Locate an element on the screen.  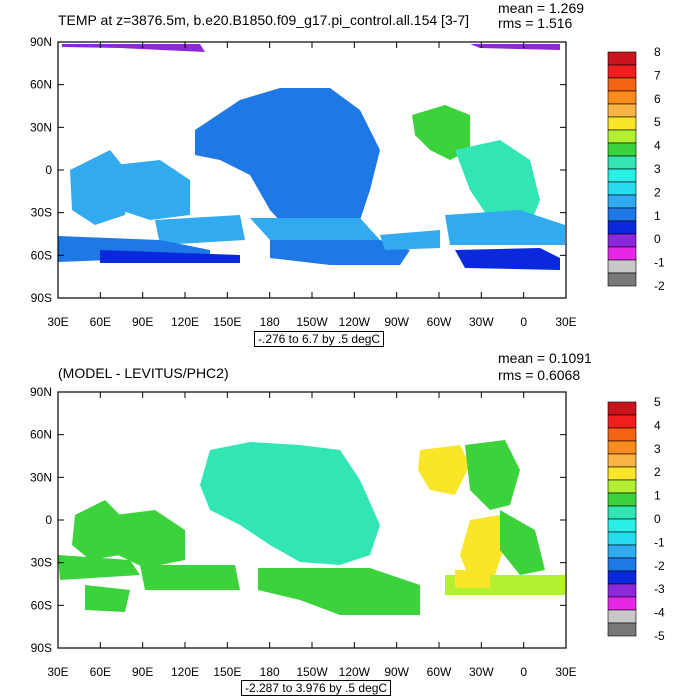
colorbar-label: 0 is located at coordinates (657, 239).